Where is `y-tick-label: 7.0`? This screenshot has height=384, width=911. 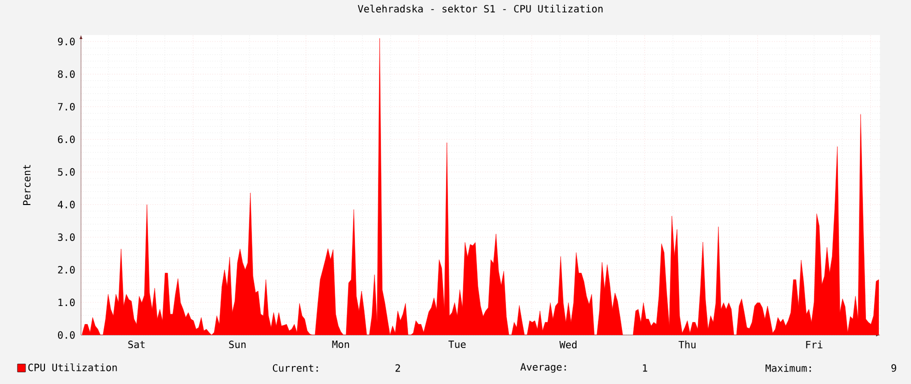
y-tick-label: 7.0 is located at coordinates (66, 106).